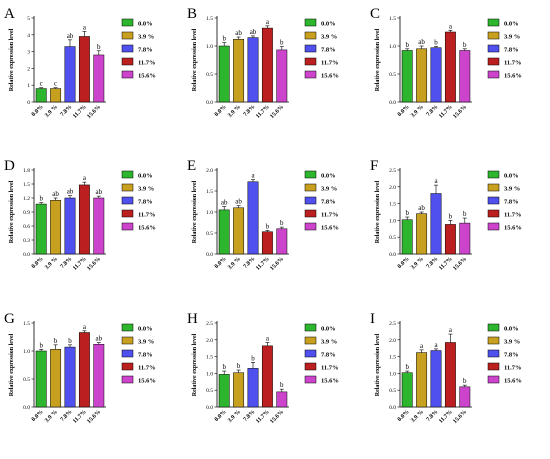 The height and width of the screenshot is (459, 550). What do you see at coordinates (191, 166) in the screenshot?
I see `panel-label: E` at bounding box center [191, 166].